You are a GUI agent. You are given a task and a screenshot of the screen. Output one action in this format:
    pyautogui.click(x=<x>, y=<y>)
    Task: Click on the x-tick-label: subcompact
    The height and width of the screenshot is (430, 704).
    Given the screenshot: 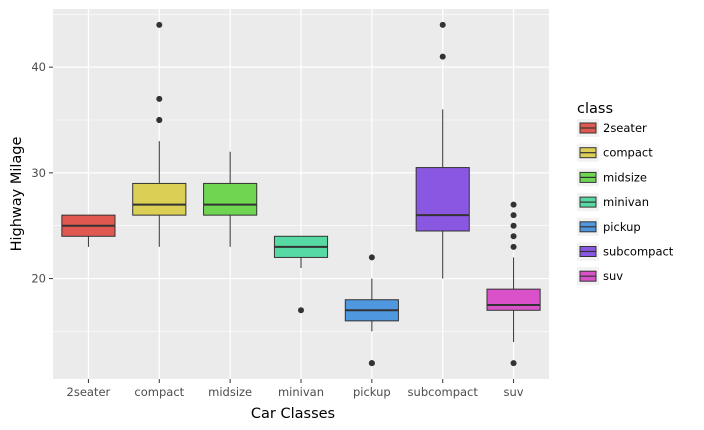 What is the action you would take?
    pyautogui.click(x=443, y=392)
    